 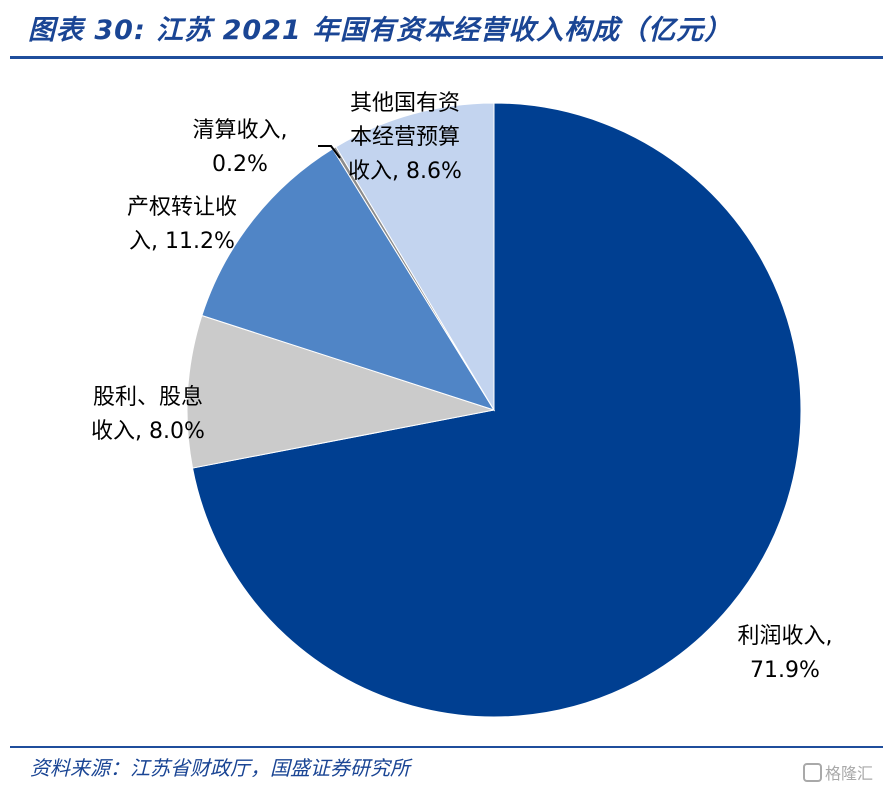 What do you see at coordinates (405, 171) in the screenshot?
I see `slice-label-line: 收入, 8.6%` at bounding box center [405, 171].